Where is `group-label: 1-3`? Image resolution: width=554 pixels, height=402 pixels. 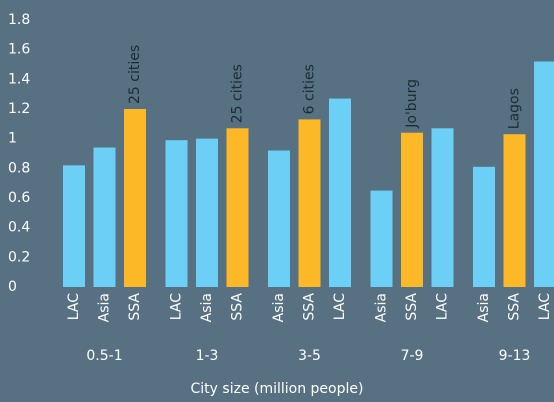
group-label: 1-3 is located at coordinates (207, 356).